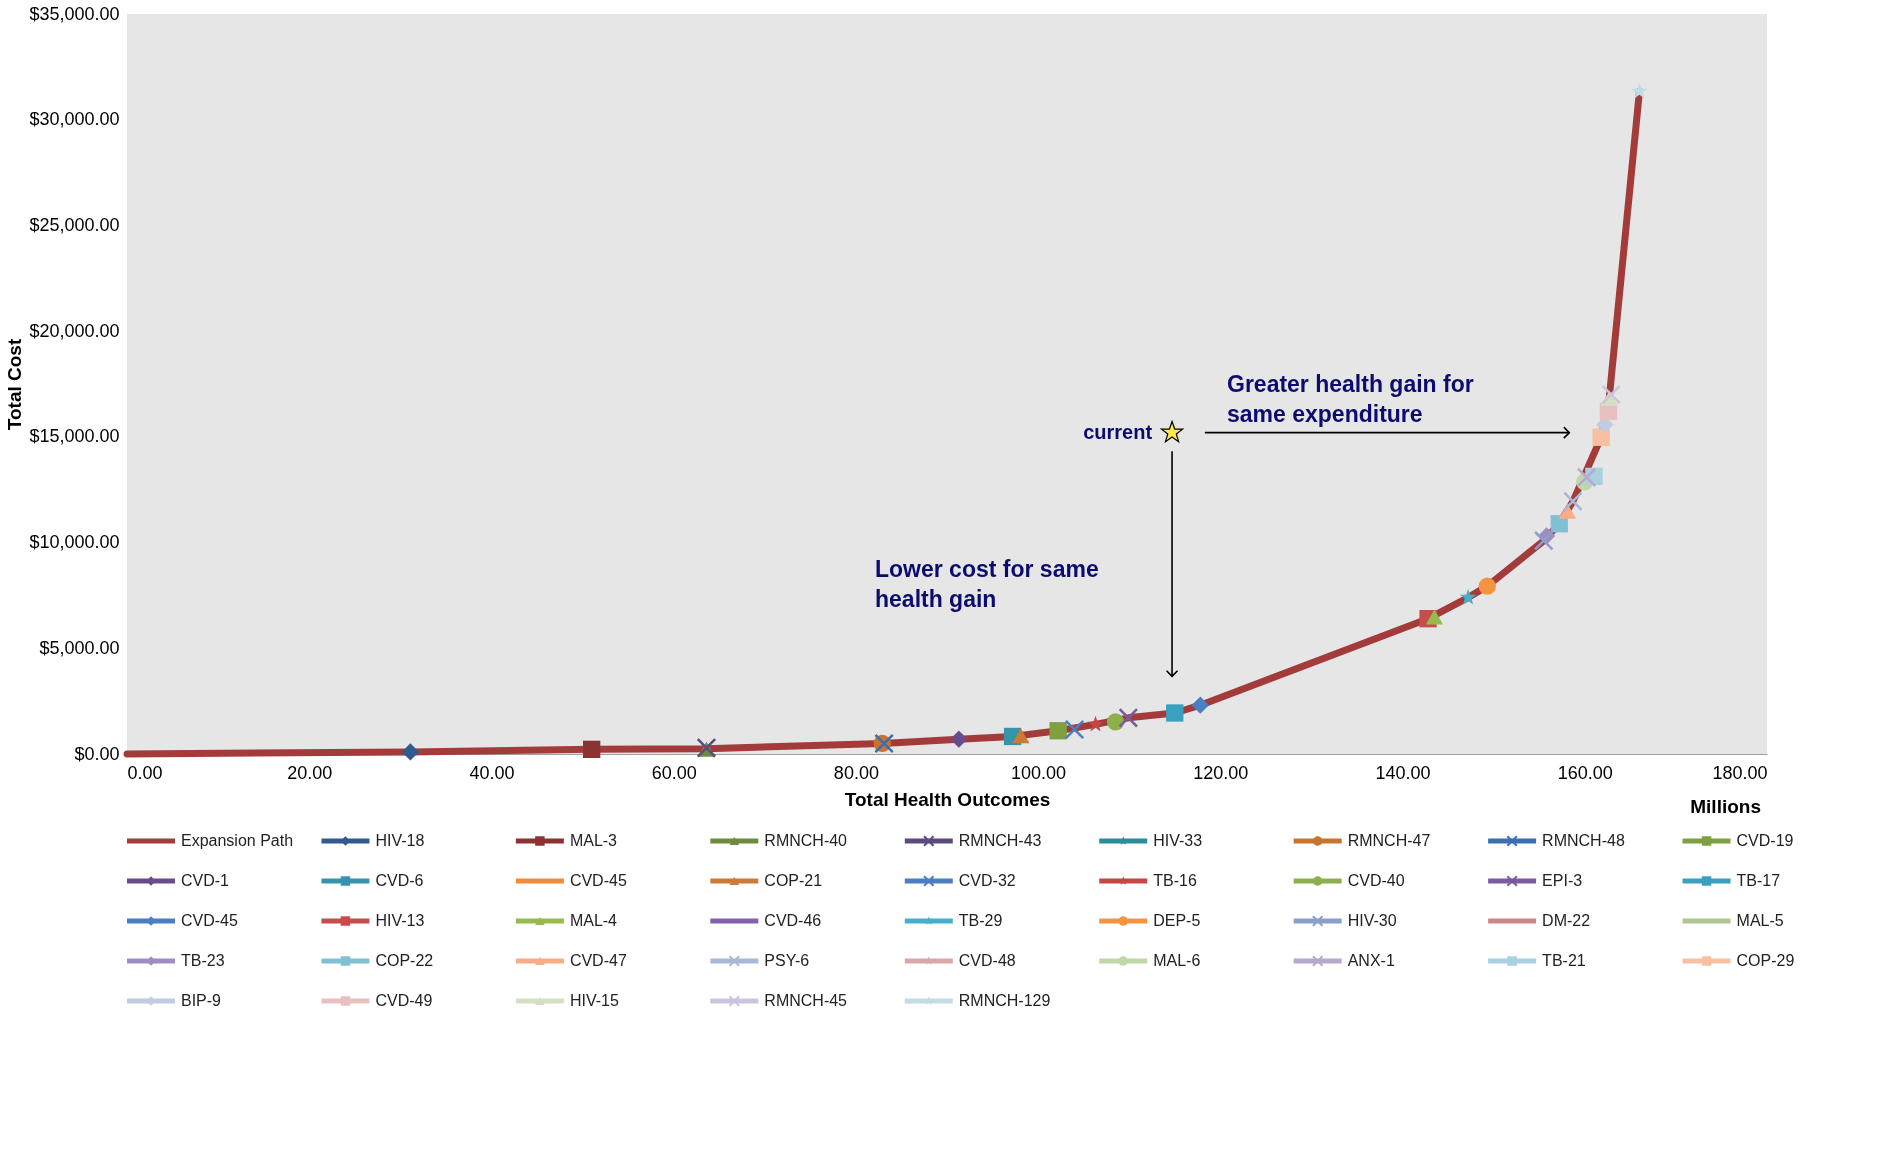 The width and height of the screenshot is (1885, 1171). Describe the element at coordinates (806, 1000) in the screenshot. I see `legend-label: RMNCH-45` at that location.